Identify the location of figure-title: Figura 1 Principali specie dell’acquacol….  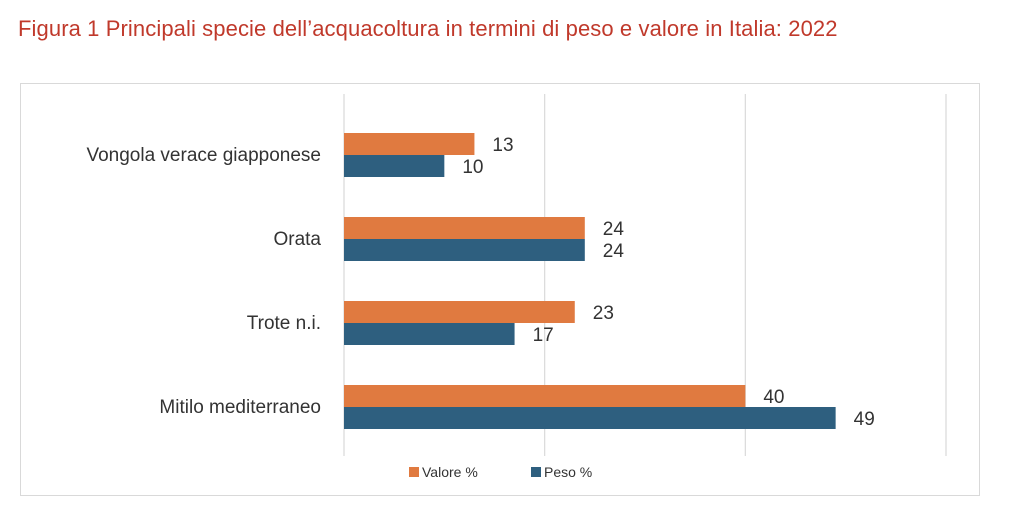
(428, 28).